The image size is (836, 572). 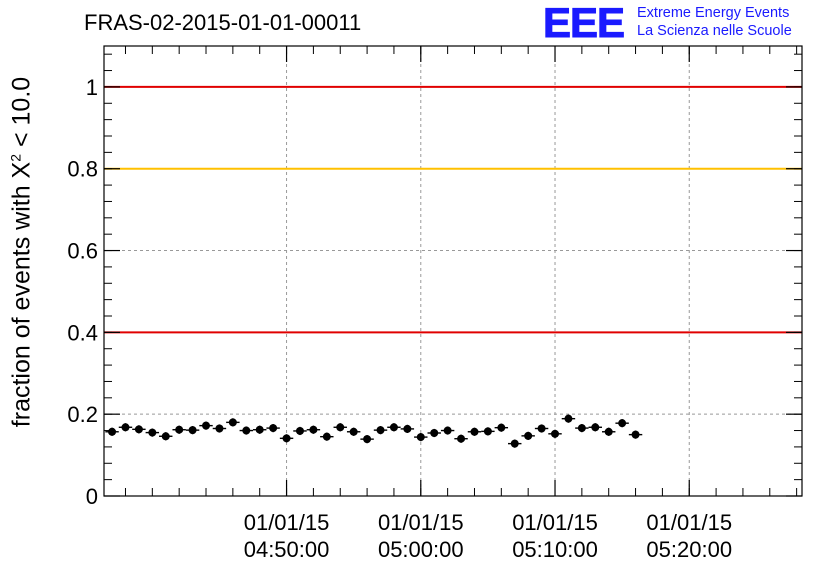 I want to click on x-tick-label-time: 04:50:00, so click(x=287, y=549).